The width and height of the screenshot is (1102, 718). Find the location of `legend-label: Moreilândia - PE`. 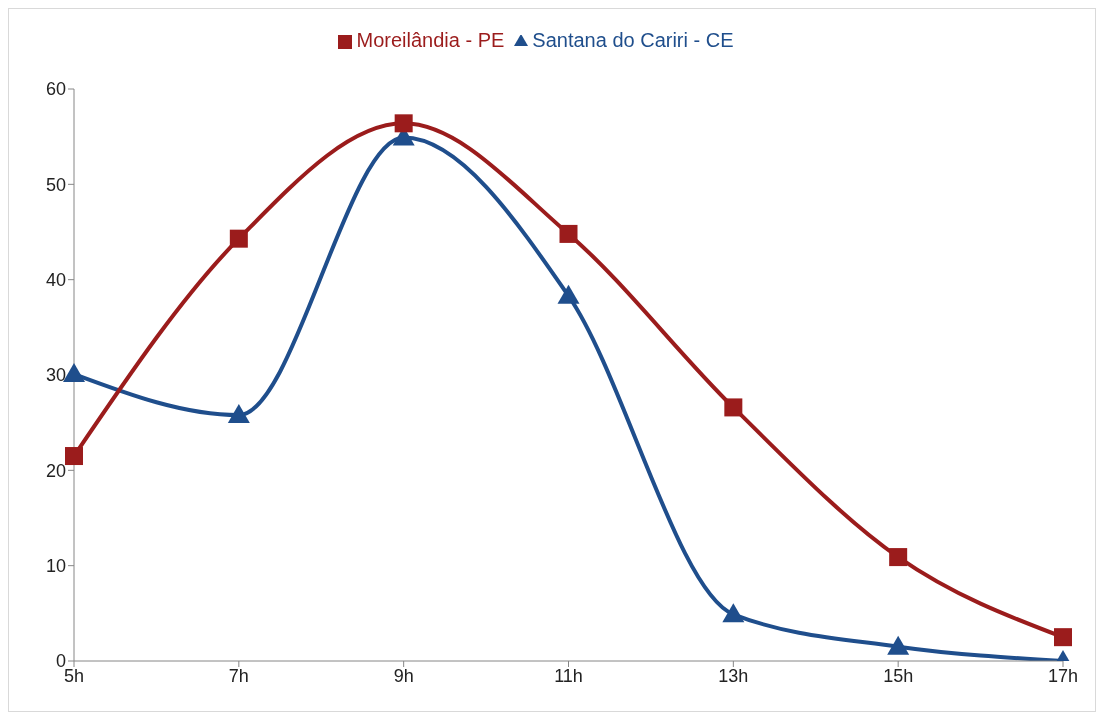

legend-label: Moreilândia - PE is located at coordinates (430, 40).